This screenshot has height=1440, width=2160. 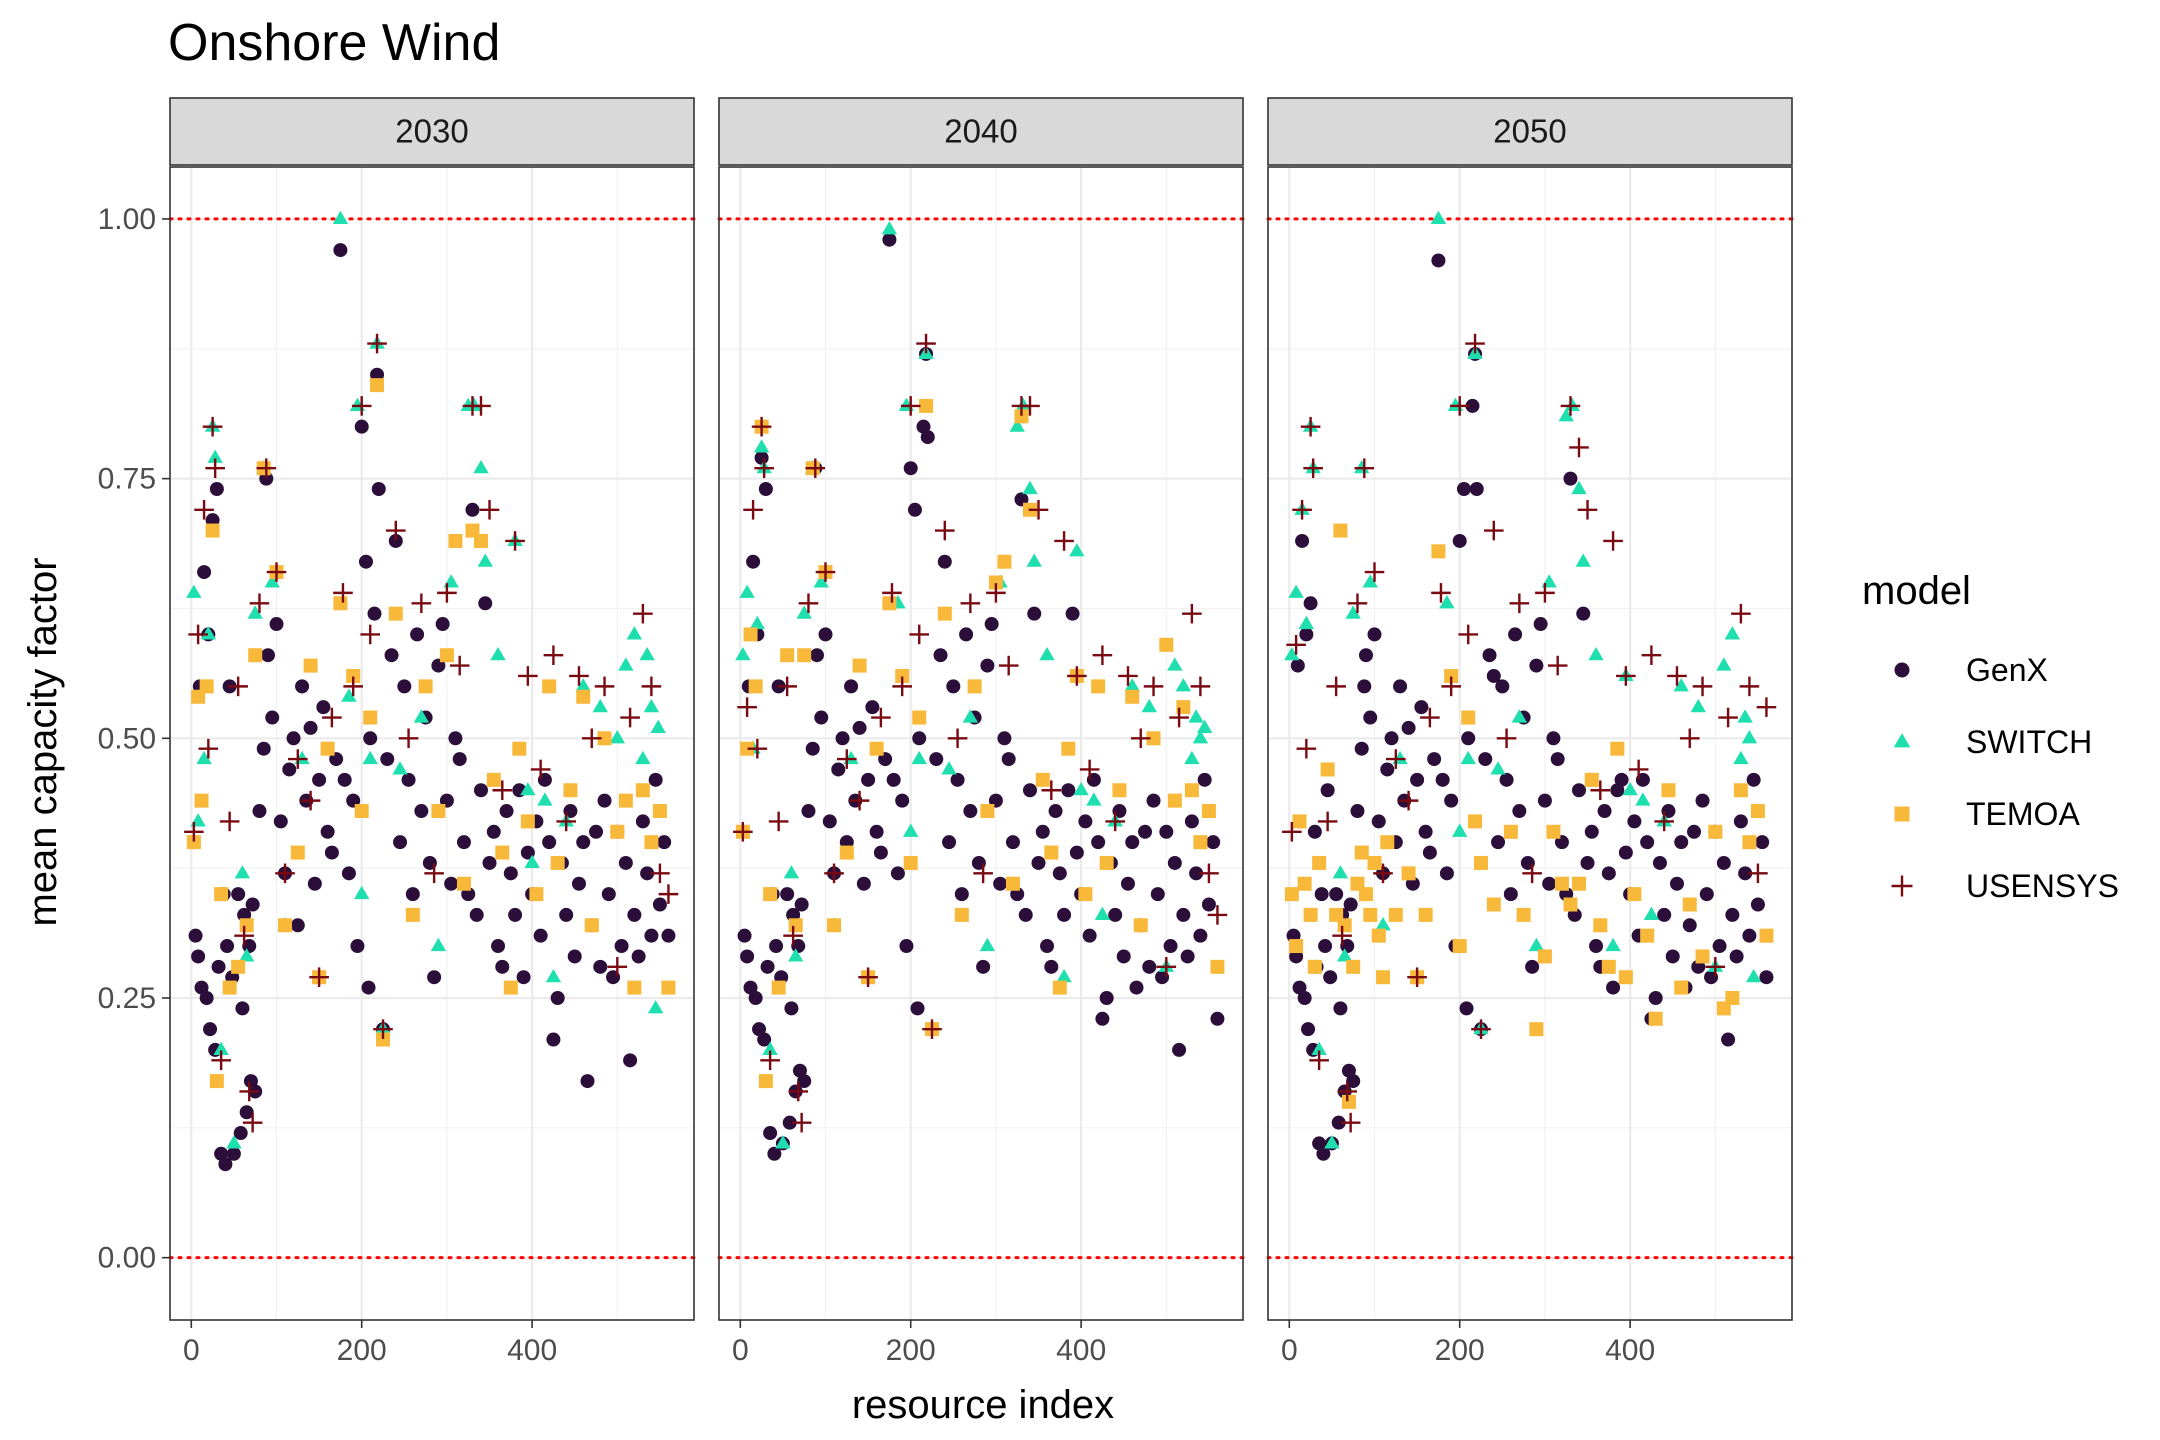 What do you see at coordinates (981, 131) in the screenshot?
I see `facet-strip` at bounding box center [981, 131].